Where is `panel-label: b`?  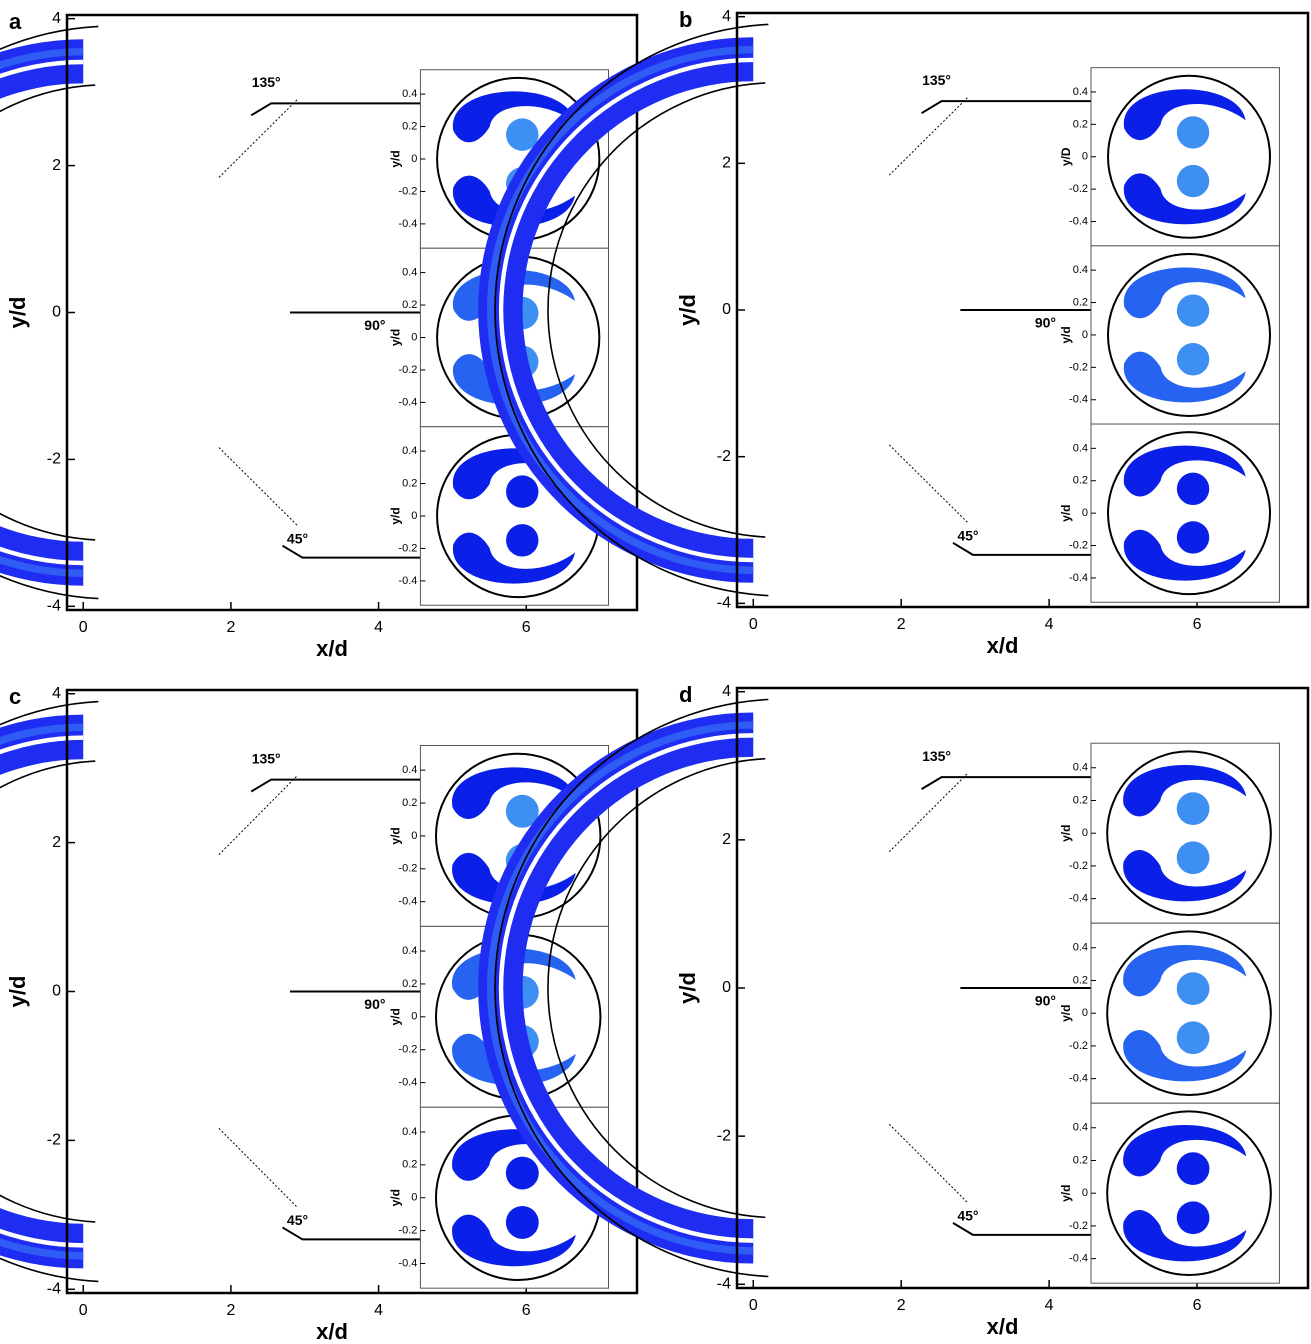
panel-label: b is located at coordinates (685, 19).